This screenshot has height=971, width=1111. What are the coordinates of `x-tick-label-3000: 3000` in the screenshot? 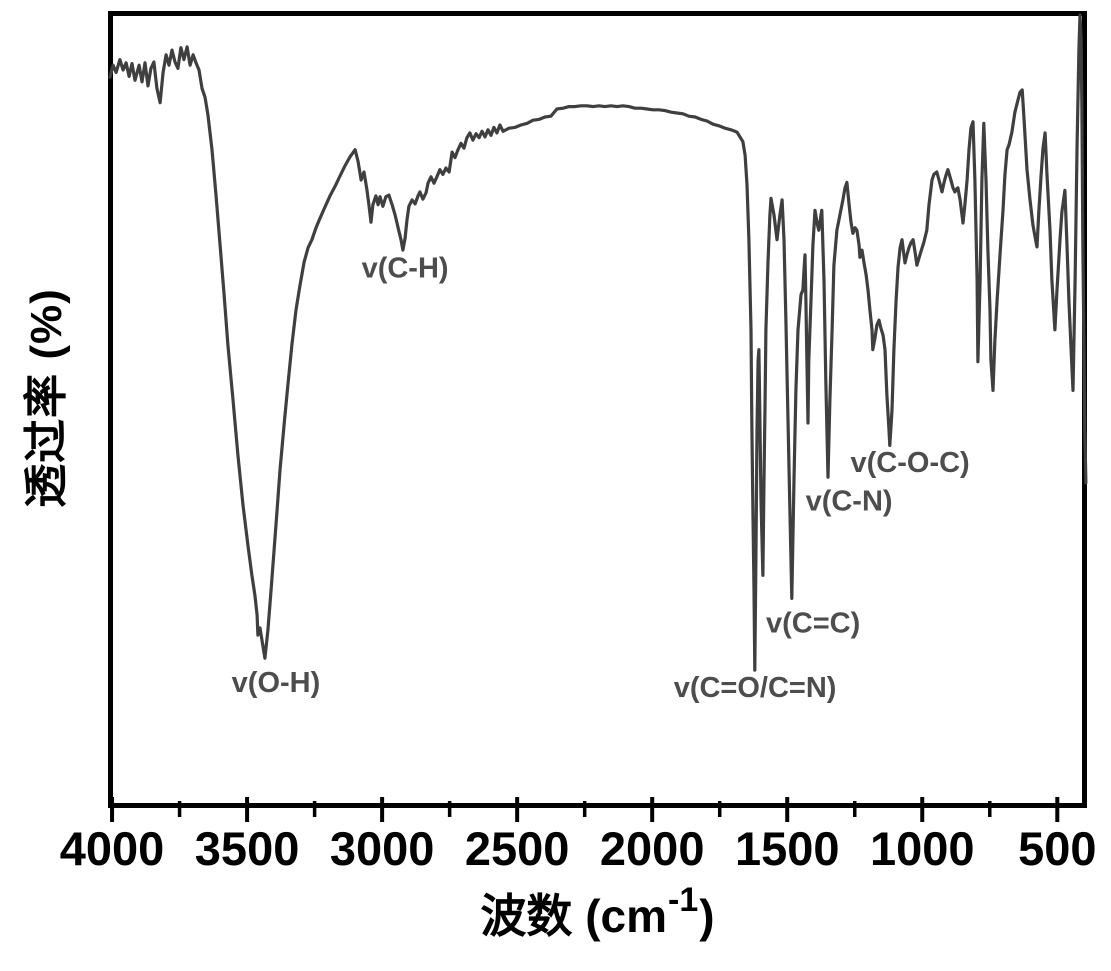 It's located at (382, 848).